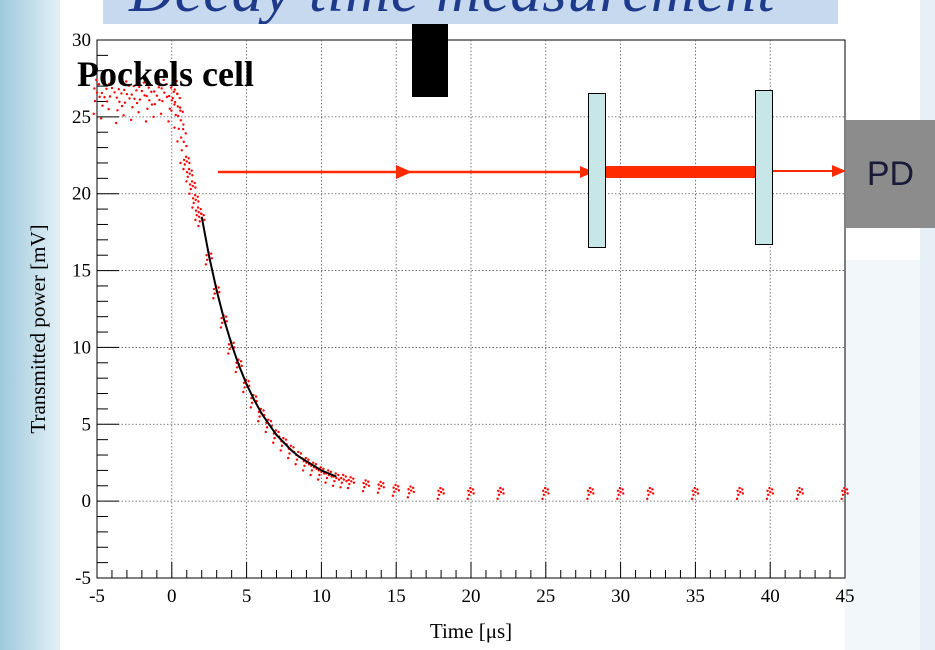 The height and width of the screenshot is (650, 935). I want to click on beam-cavity, so click(682, 172).